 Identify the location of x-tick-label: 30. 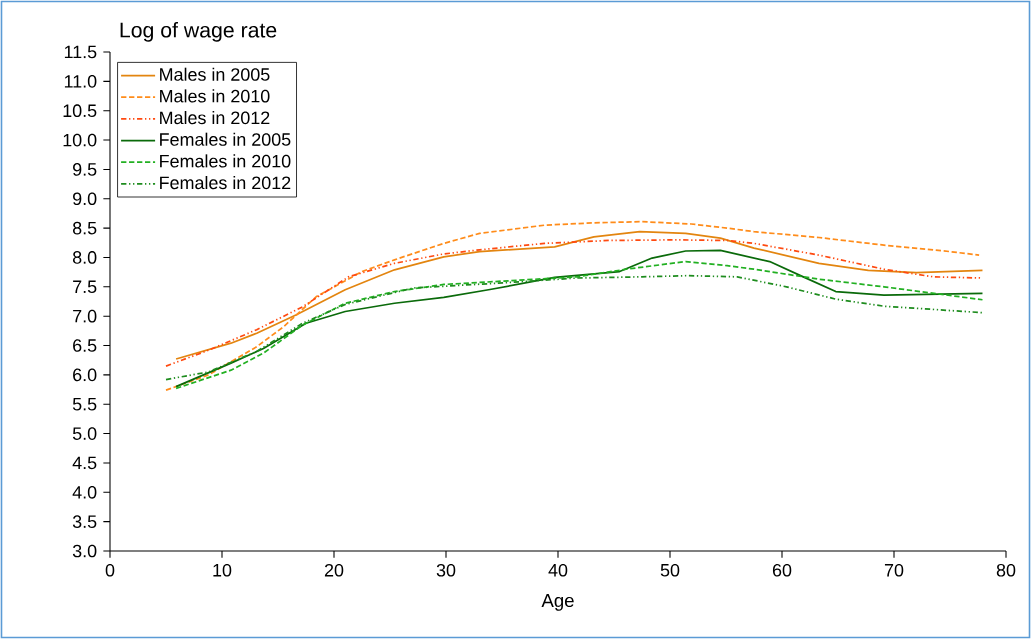
(446, 570).